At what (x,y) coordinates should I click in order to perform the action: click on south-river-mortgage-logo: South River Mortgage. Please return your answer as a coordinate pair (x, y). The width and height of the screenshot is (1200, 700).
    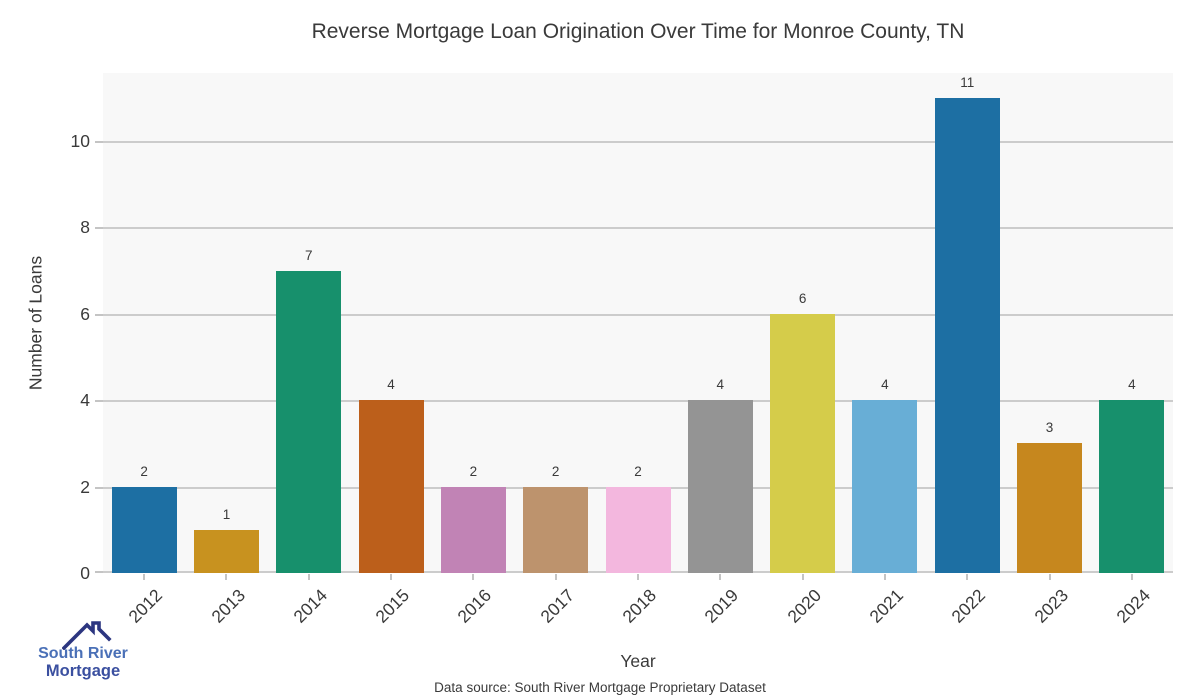
    Looking at the image, I should click on (83, 652).